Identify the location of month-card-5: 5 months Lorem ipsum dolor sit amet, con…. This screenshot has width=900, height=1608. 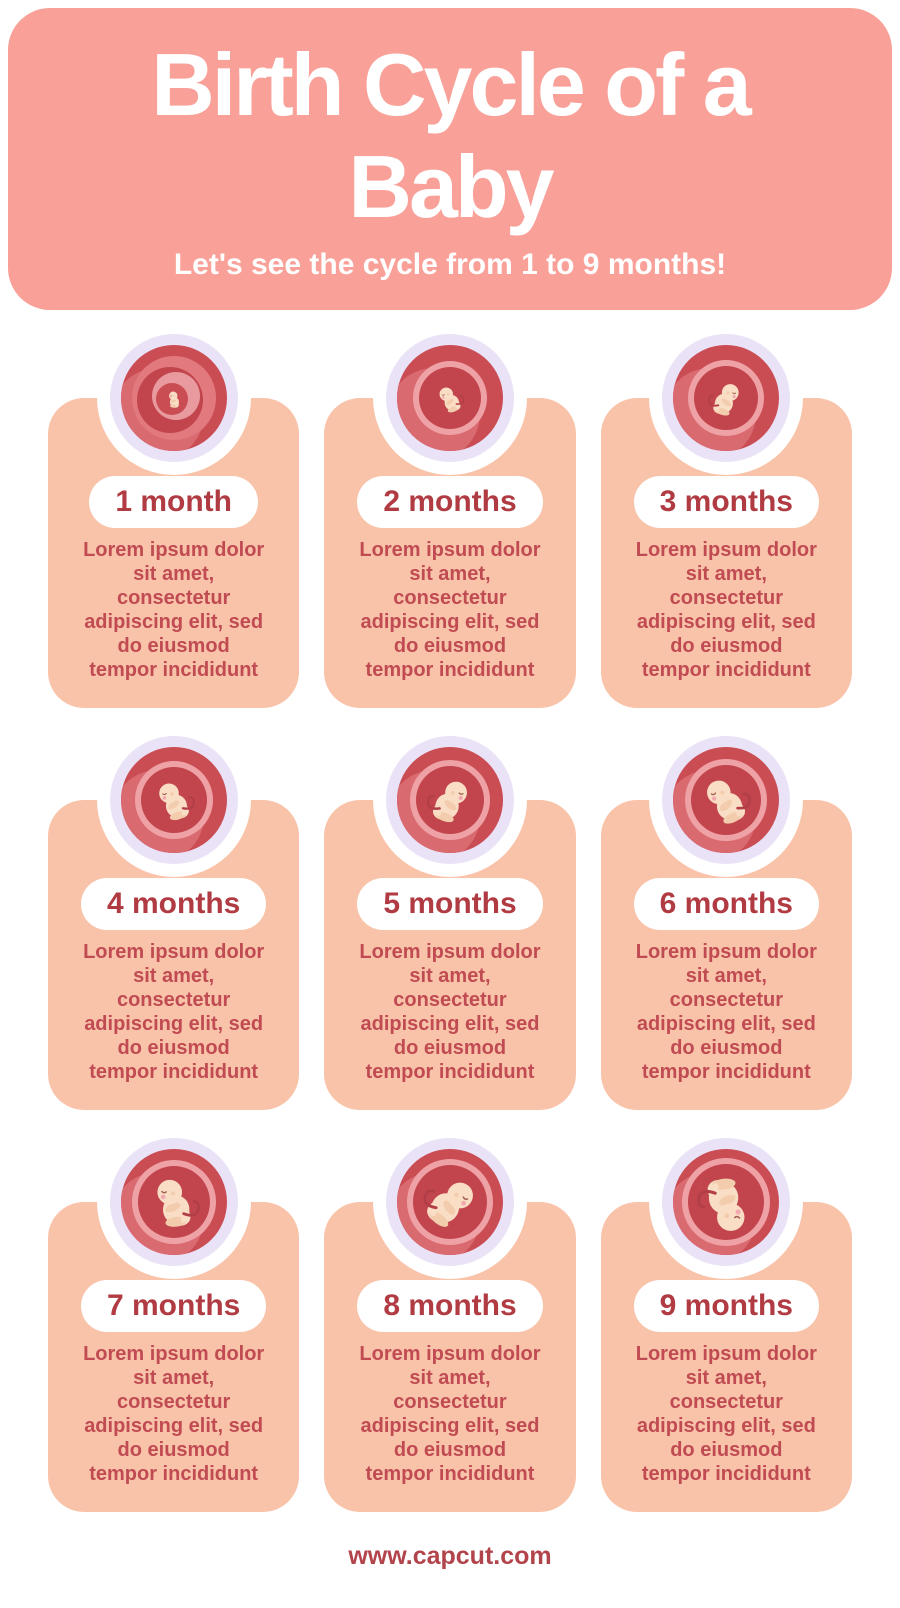
(450, 916).